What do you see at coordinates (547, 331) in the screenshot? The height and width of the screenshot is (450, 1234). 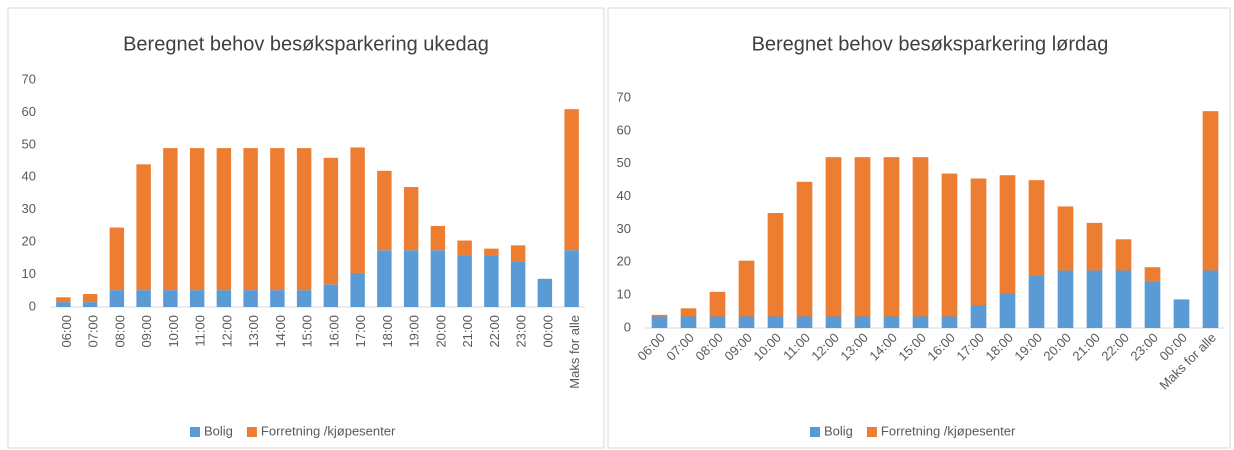 I see `x-tick-label: 00:00` at bounding box center [547, 331].